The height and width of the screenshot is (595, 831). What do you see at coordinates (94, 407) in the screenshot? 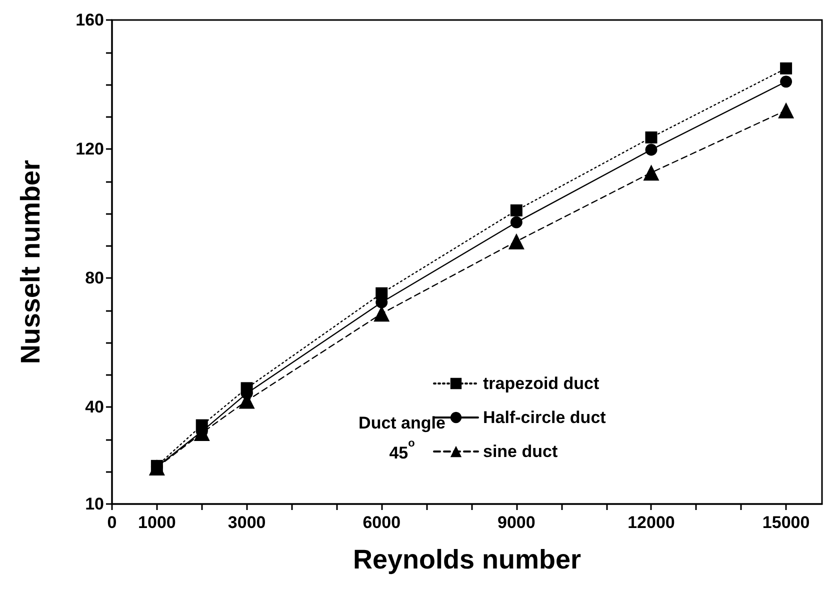
I see `y-tick-label: 40` at bounding box center [94, 407].